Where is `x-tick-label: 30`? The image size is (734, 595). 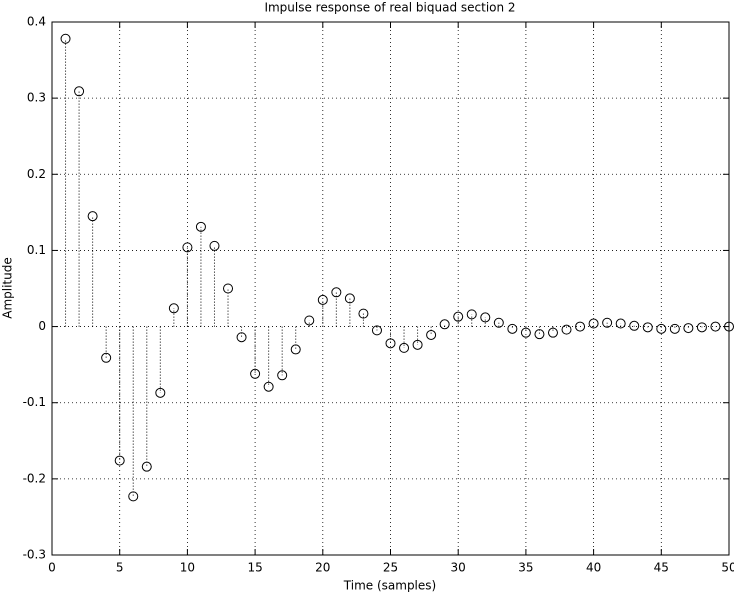
x-tick-label: 30 is located at coordinates (458, 568).